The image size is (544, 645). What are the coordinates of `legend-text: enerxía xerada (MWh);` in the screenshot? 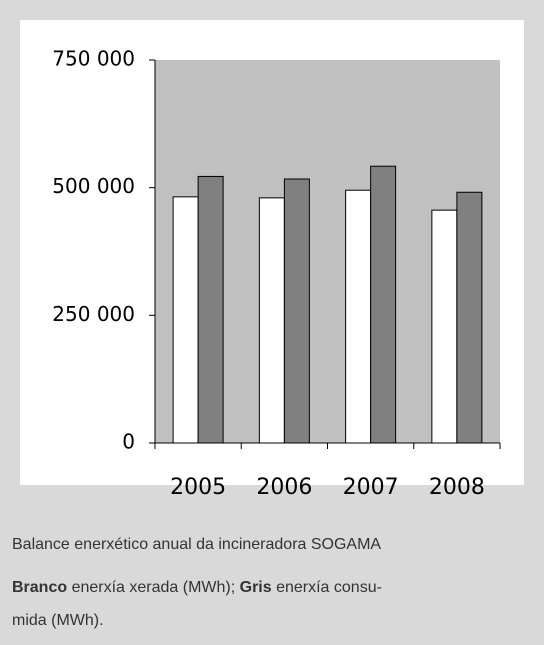 It's located at (153, 587).